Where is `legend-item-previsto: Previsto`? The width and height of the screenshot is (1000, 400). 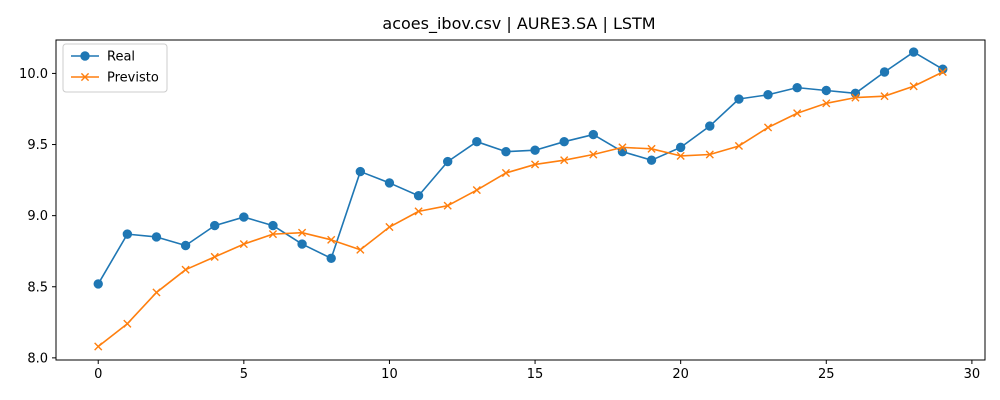
legend-item-previsto: Previsto is located at coordinates (115, 78).